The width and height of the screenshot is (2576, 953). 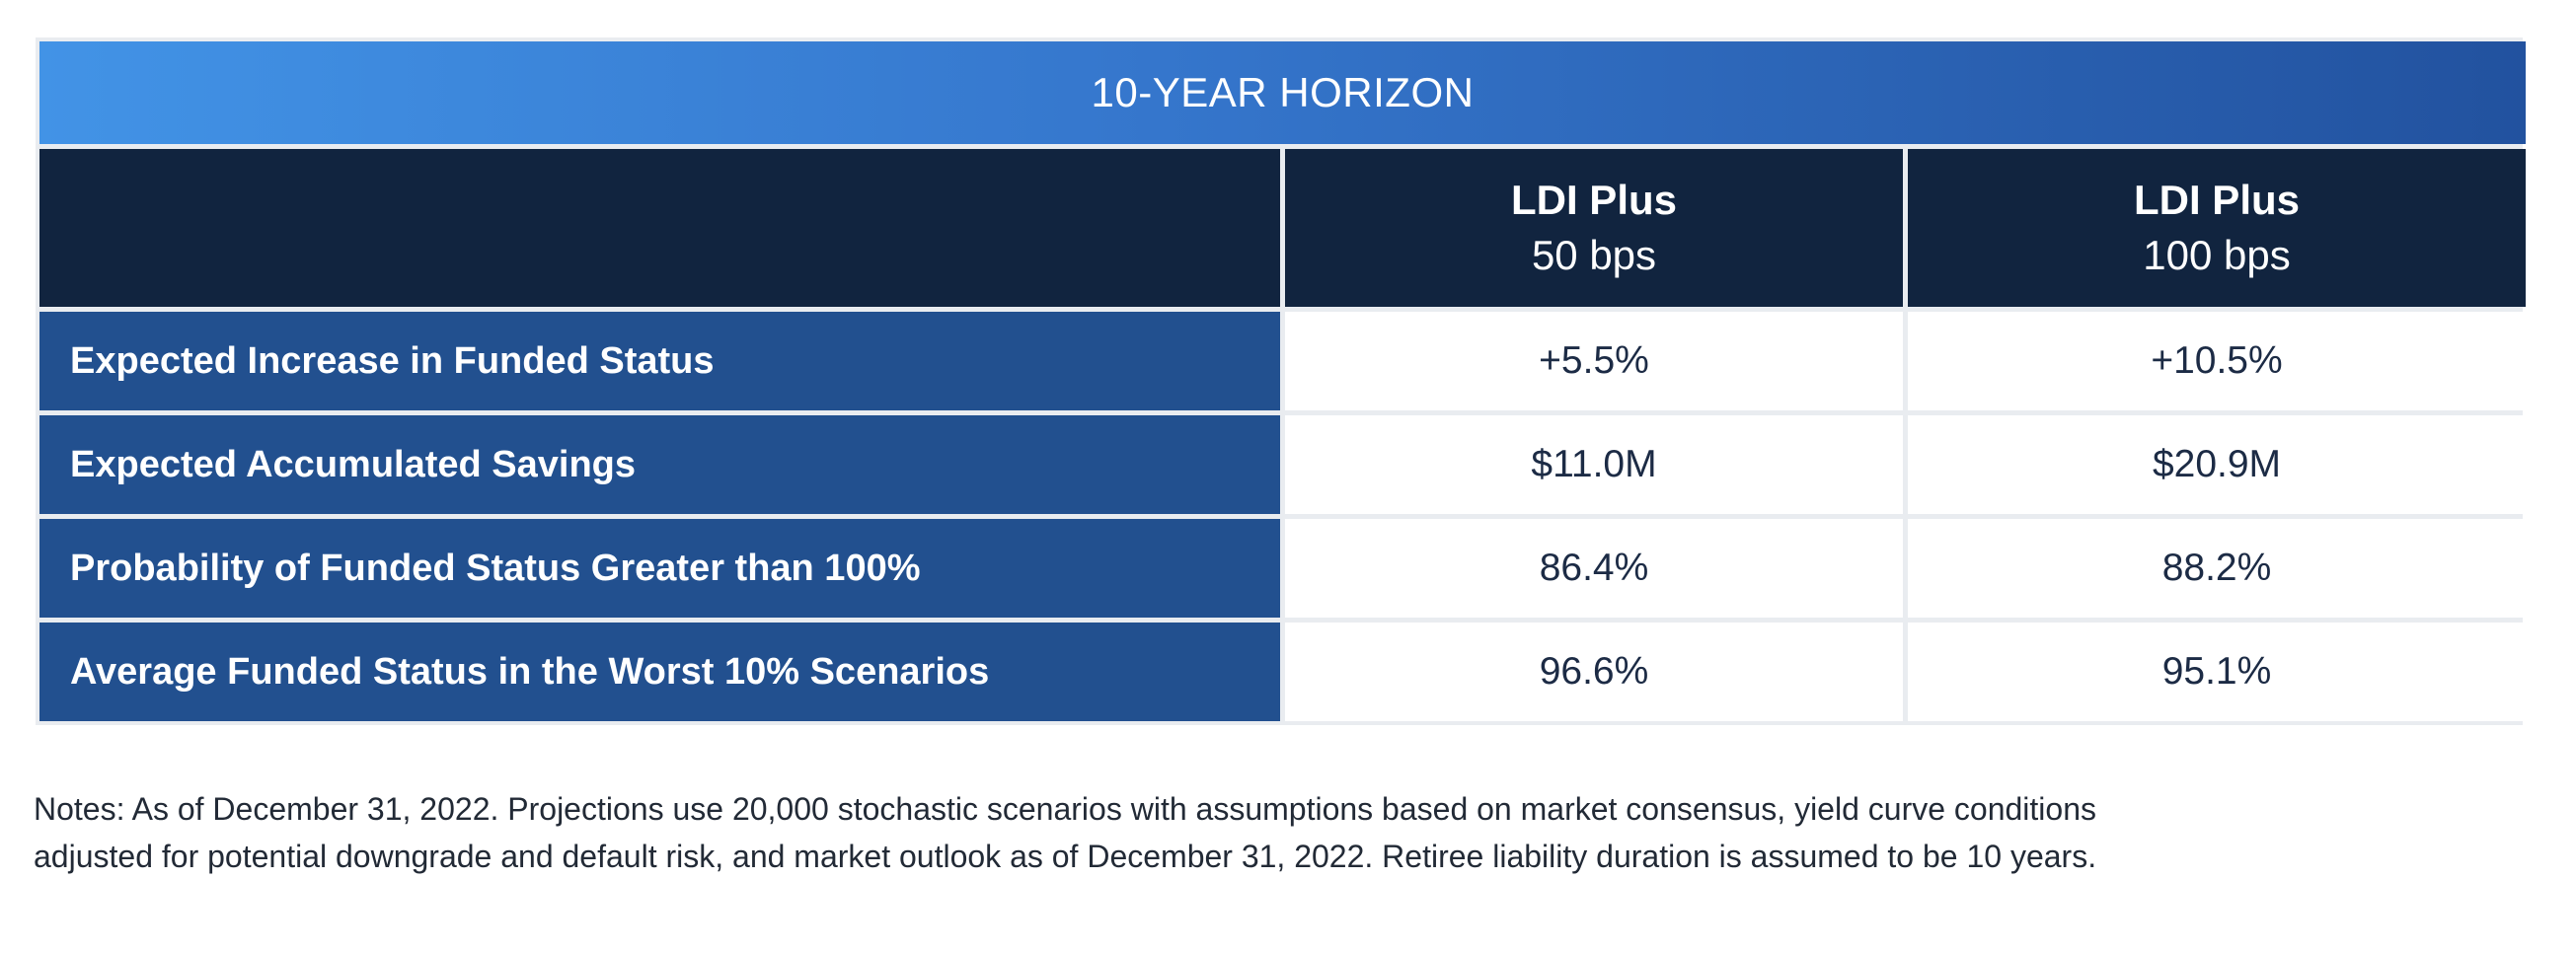 I want to click on column-header-sub: 100 bps, so click(x=2217, y=255).